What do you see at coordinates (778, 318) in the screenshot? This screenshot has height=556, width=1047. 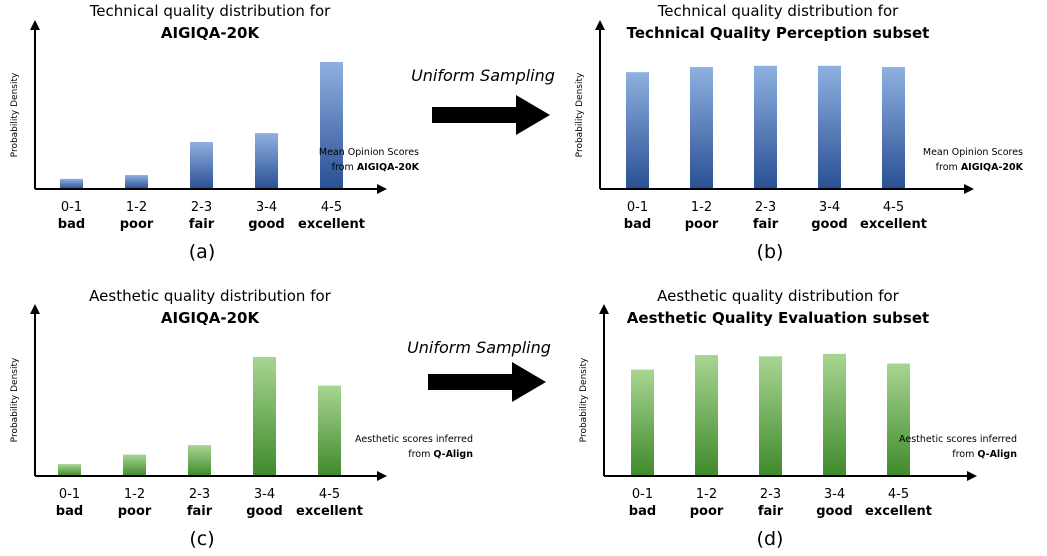 I see `chart-title-line2: Aesthetic Quality Evaluation subset` at bounding box center [778, 318].